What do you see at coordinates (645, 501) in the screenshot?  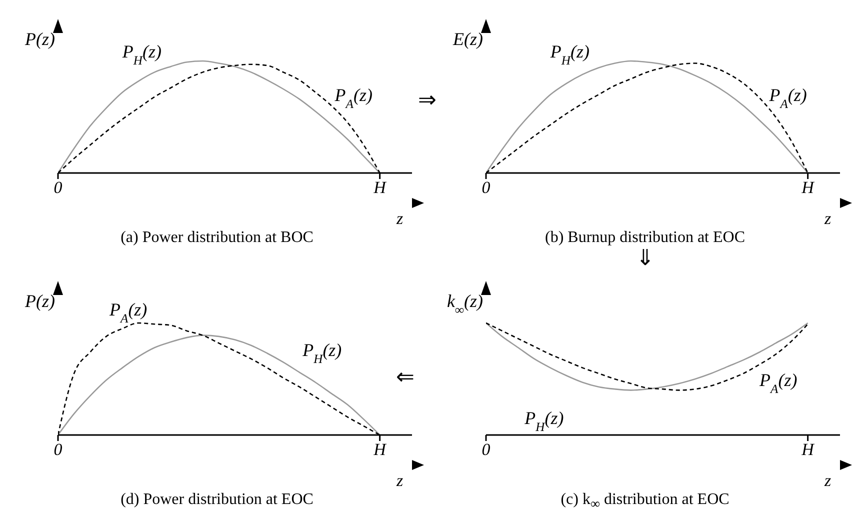 I see `text: (c) k$_{∞}$ distribution at EOC` at bounding box center [645, 501].